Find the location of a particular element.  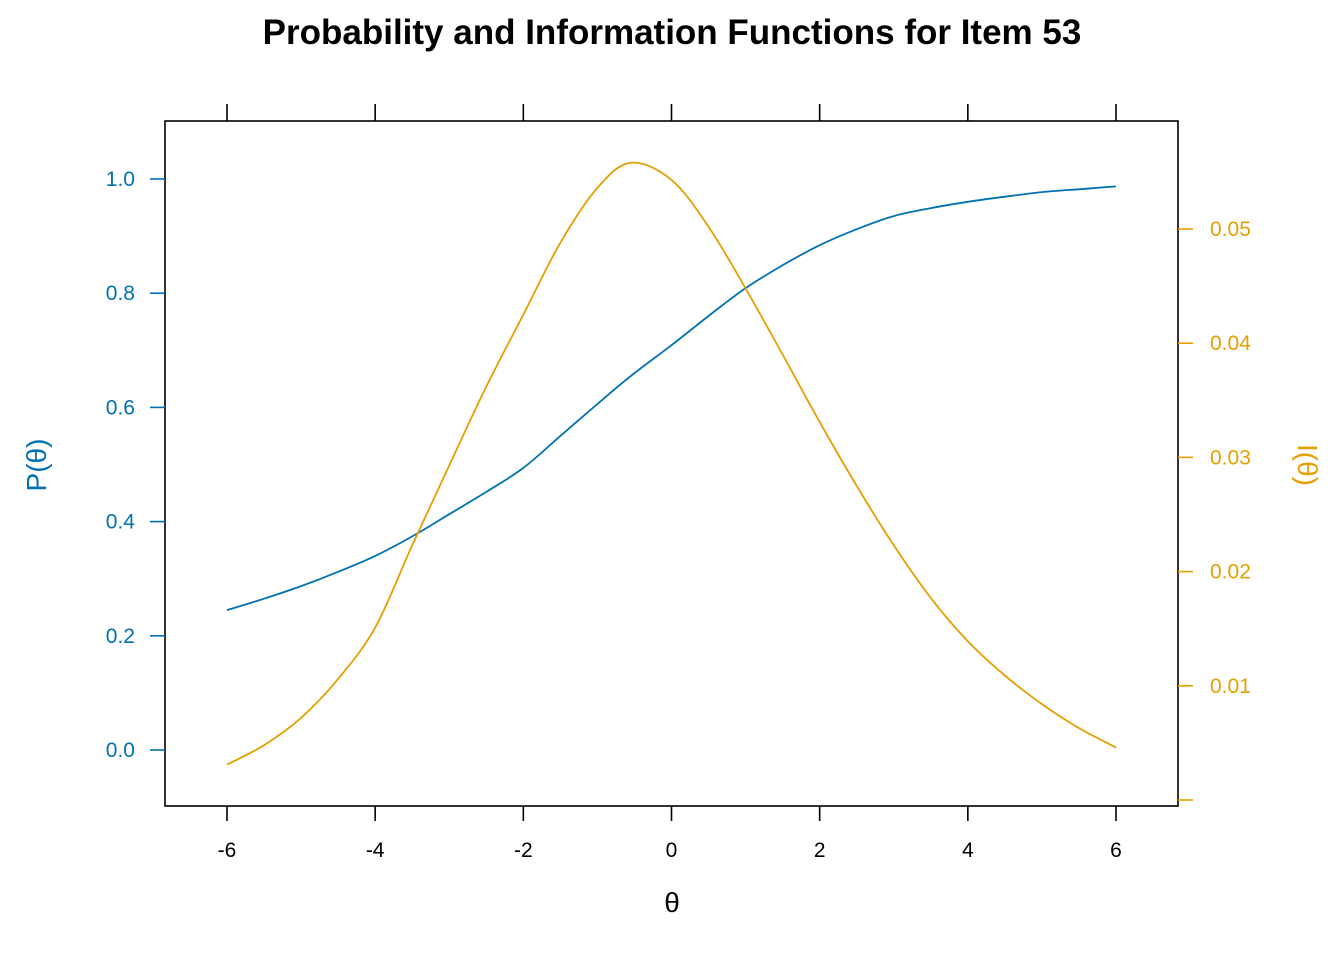

x-tick-label: -2 is located at coordinates (523, 850).